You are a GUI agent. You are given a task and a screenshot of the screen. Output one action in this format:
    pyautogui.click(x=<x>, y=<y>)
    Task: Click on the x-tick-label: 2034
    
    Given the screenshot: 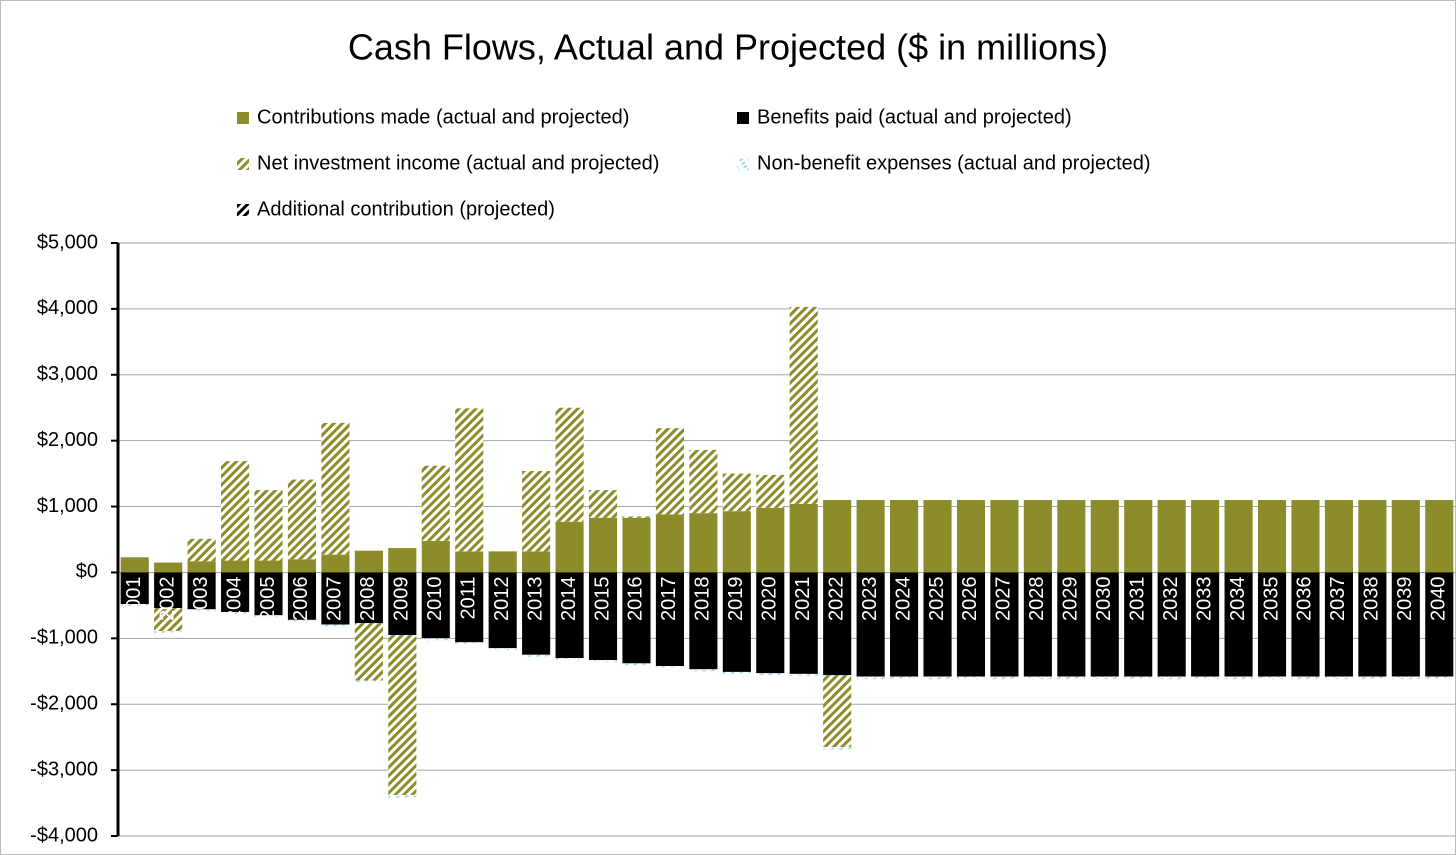 What is the action you would take?
    pyautogui.click(x=1238, y=598)
    